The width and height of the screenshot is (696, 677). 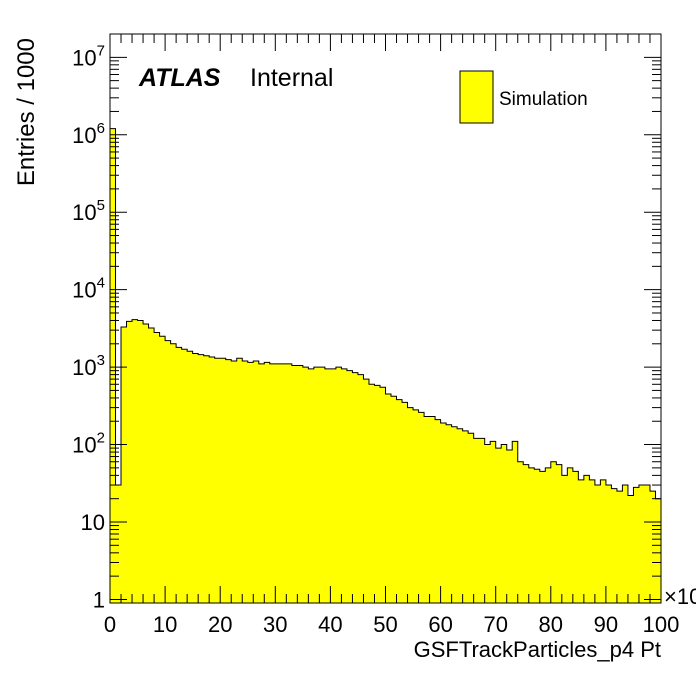 I want to click on x-tick-label: 60, so click(x=440, y=624).